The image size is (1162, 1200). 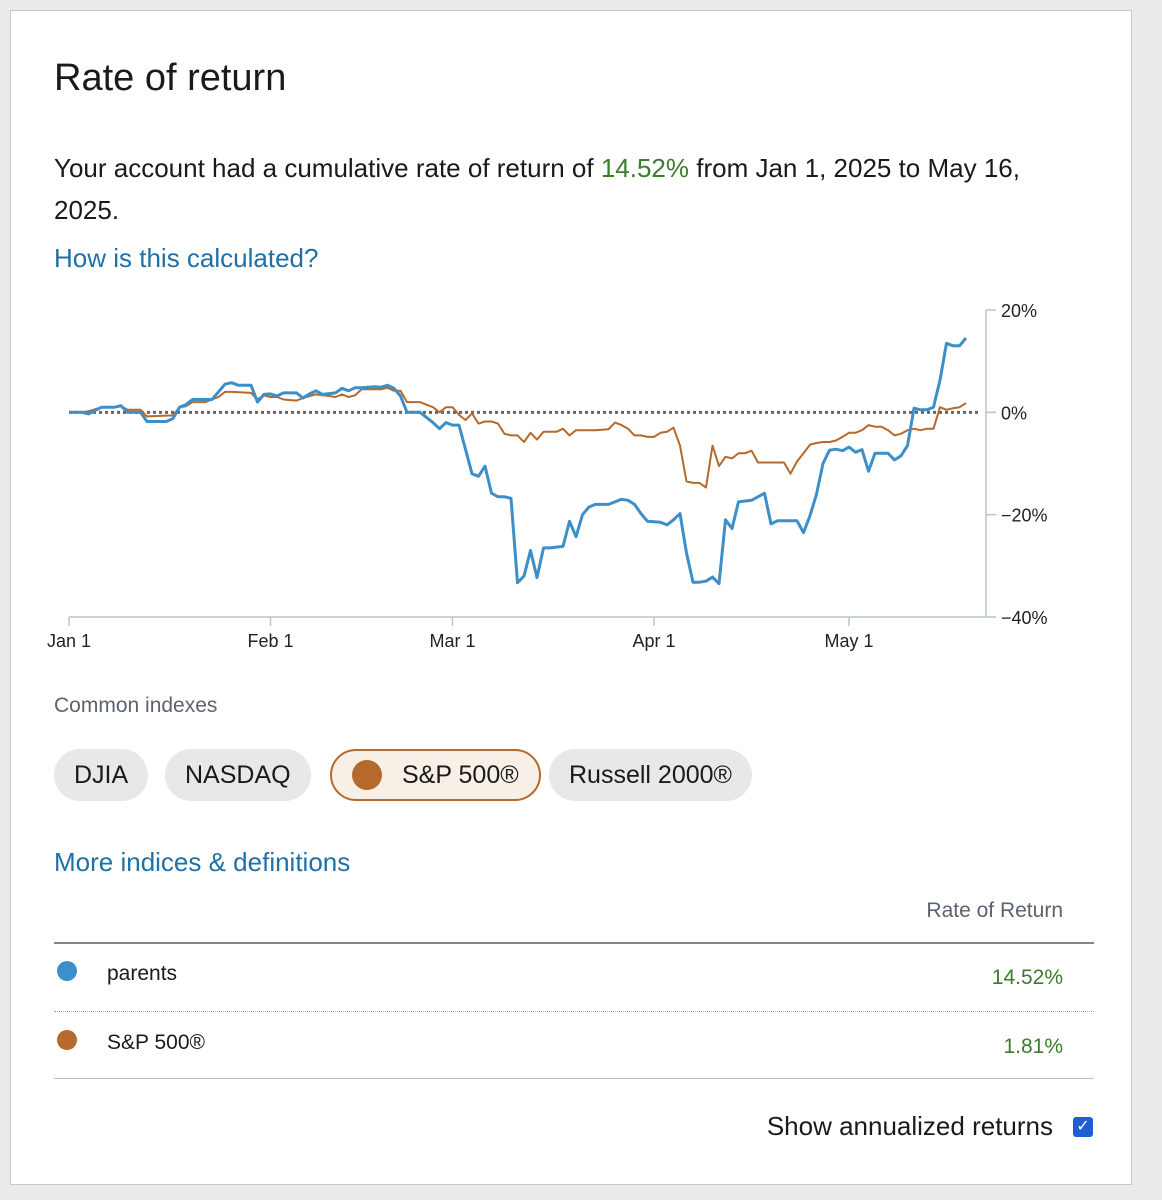 I want to click on rate-of-return-column-header: Rate of Return, so click(x=994, y=910).